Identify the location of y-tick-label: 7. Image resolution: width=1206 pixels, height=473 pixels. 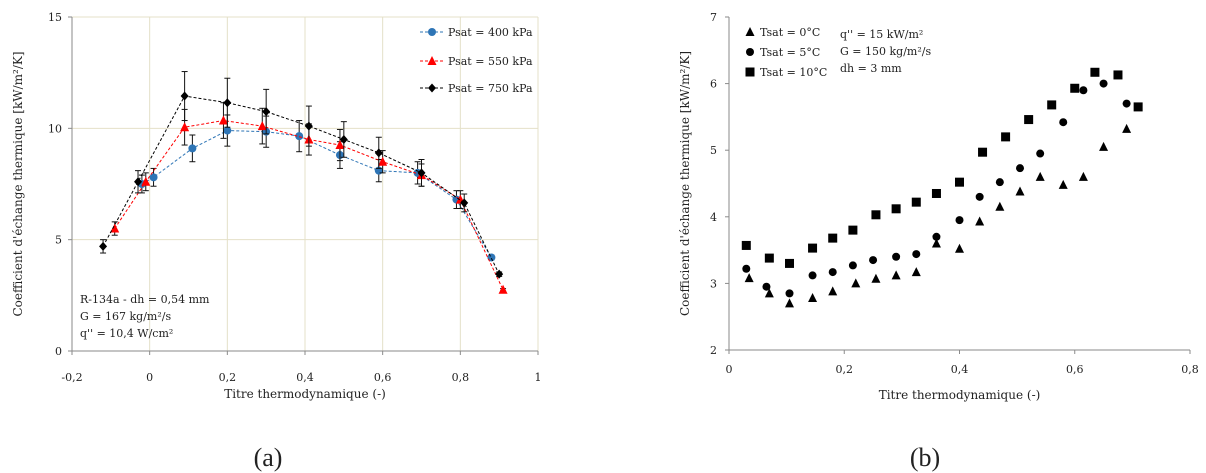
(713, 17).